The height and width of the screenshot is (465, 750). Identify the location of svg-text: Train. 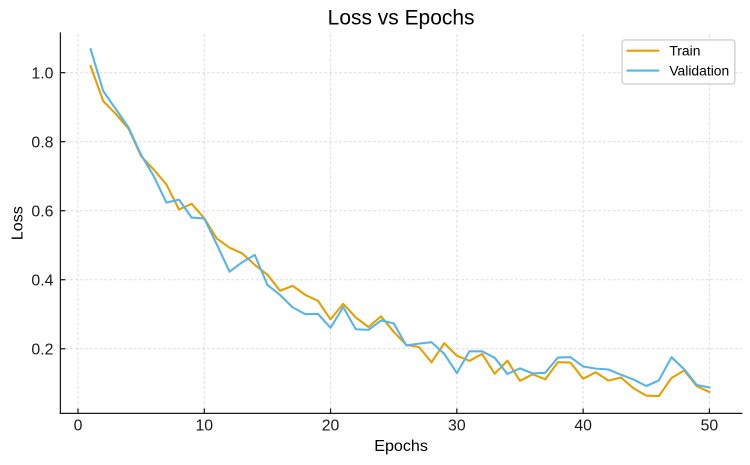
(684, 51).